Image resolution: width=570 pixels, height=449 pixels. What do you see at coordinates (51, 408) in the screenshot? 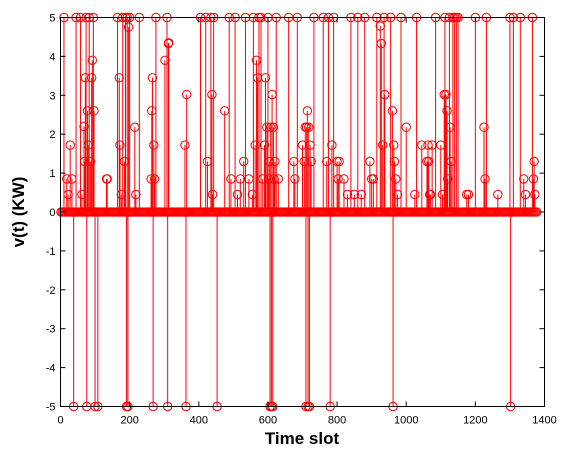
I see `y-tick-label: -5` at bounding box center [51, 408].